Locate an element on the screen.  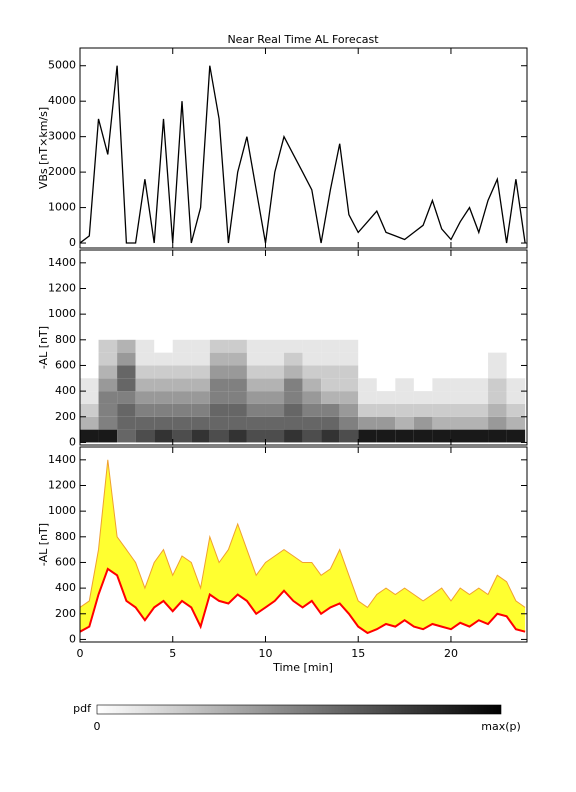
y-tick-label: 1000 is located at coordinates (62, 207).